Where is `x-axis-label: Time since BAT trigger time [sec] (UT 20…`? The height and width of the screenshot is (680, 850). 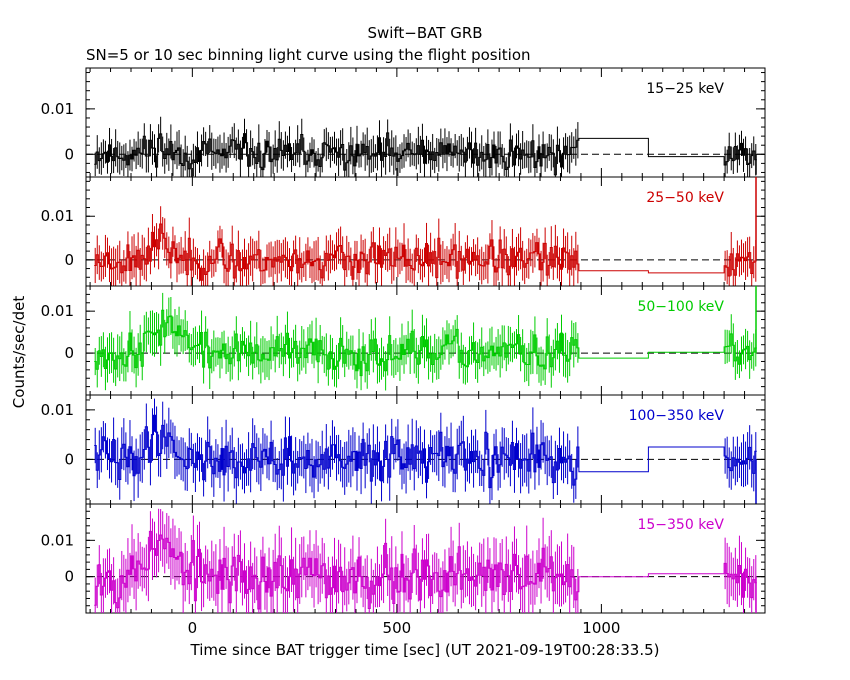
x-axis-label: Time since BAT trigger time [sec] (UT 20… is located at coordinates (425, 650).